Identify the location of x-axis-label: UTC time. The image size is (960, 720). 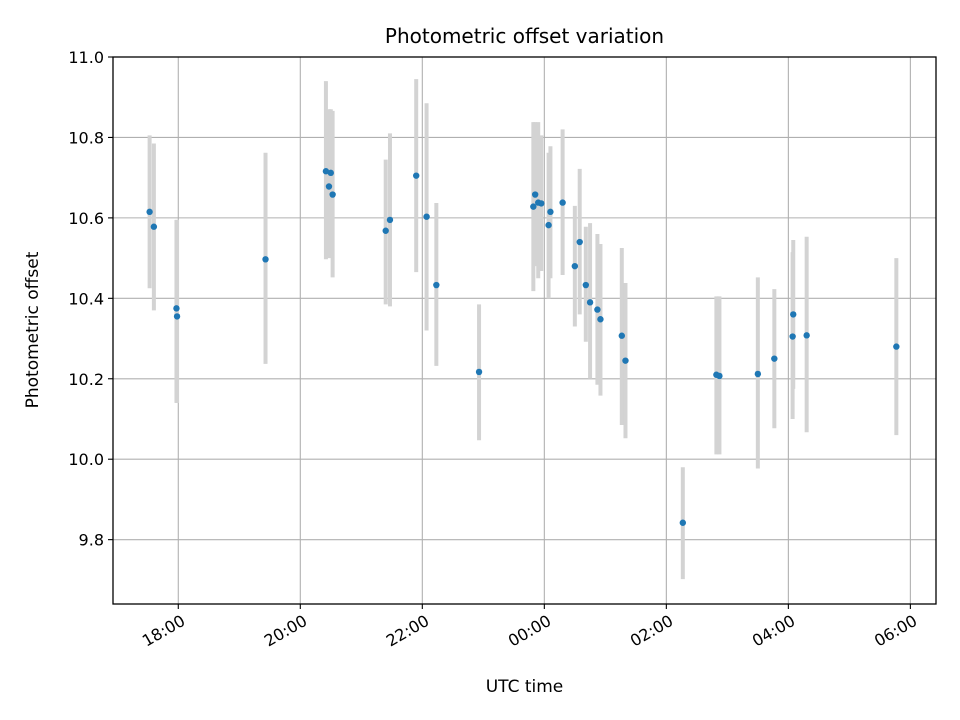
(525, 687).